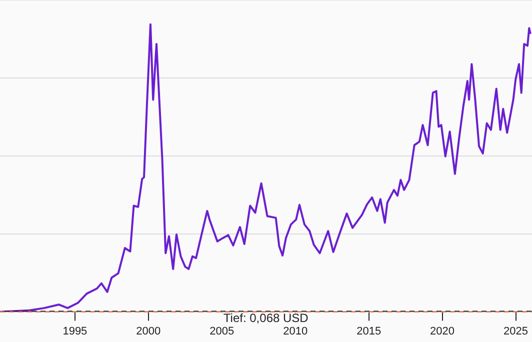 The height and width of the screenshot is (342, 532). I want to click on x-tick-label: 1995, so click(75, 331).